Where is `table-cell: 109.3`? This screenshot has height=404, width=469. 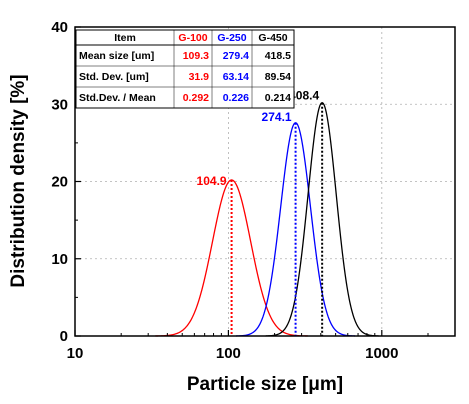
table-cell: 109.3 is located at coordinates (196, 56).